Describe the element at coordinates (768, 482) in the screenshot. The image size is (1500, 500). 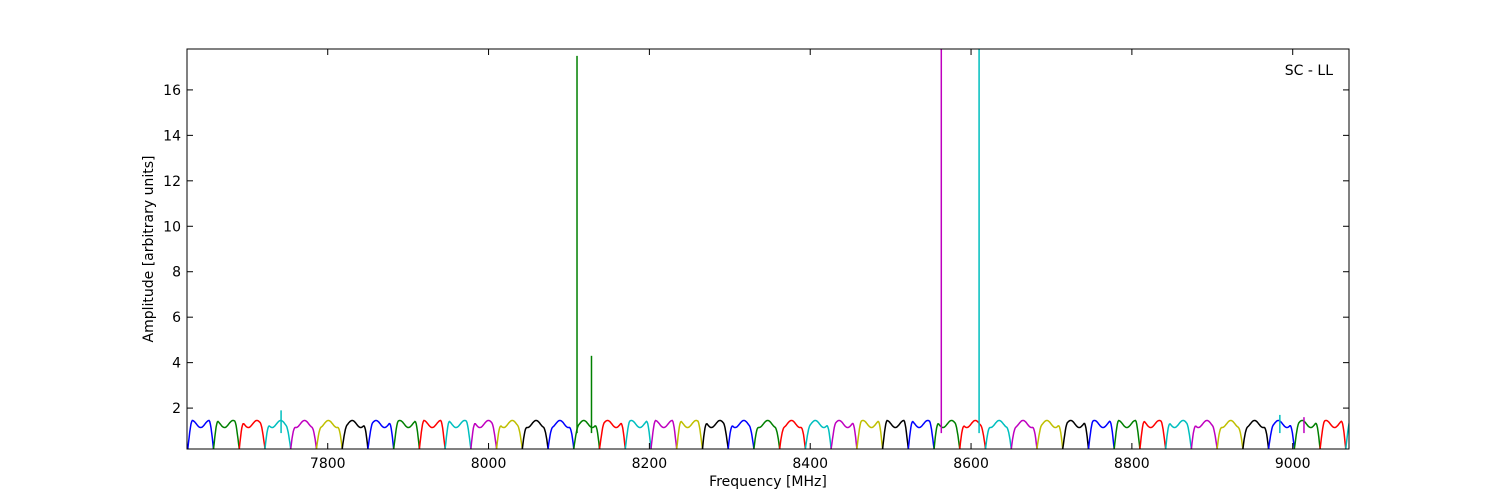
I see `x-axis-label: Frequency [MHz]` at that location.